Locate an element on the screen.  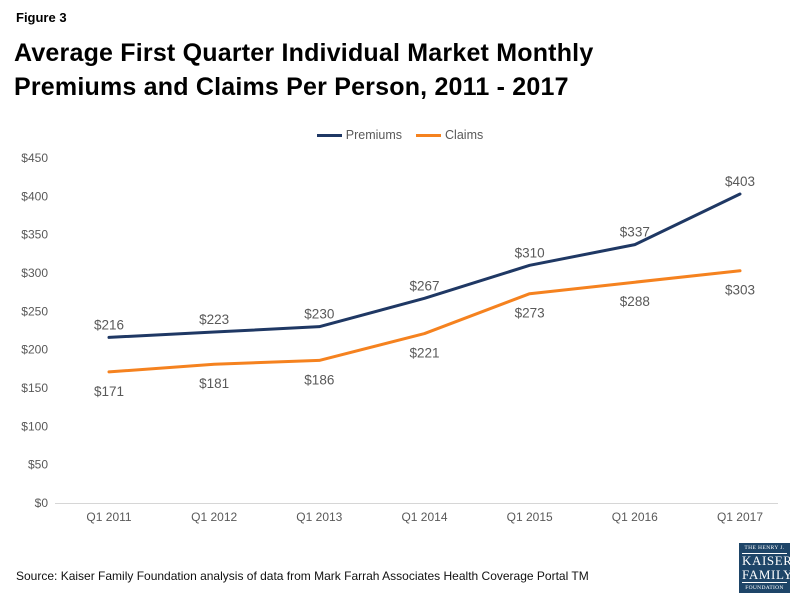
premiums-data-label: $337 is located at coordinates (635, 232).